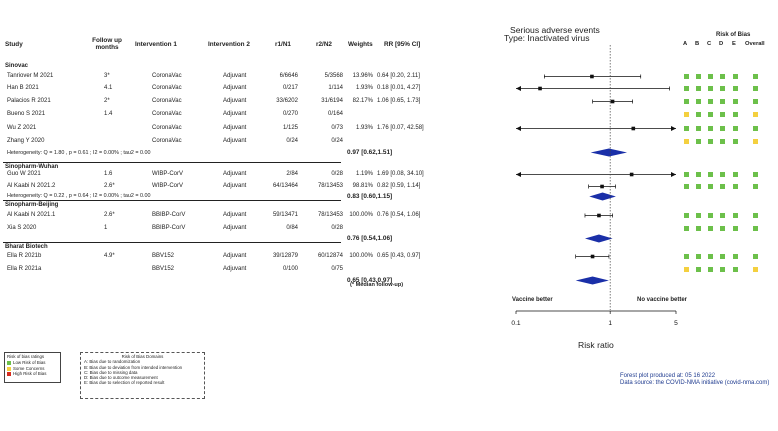  What do you see at coordinates (335, 88) in the screenshot?
I see `r2n2-value: 1/114` at bounding box center [335, 88].